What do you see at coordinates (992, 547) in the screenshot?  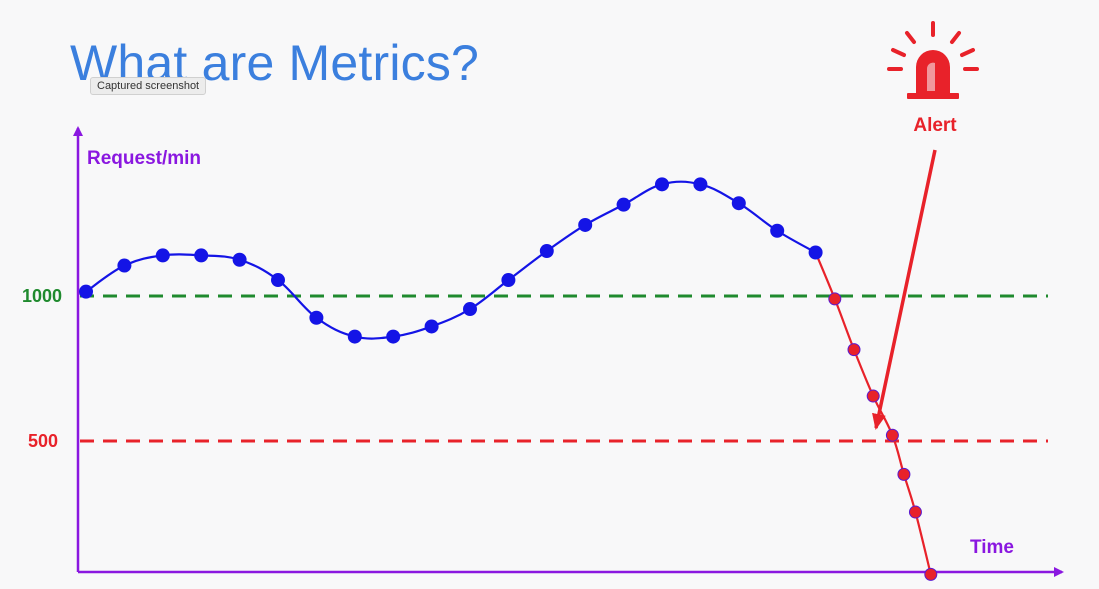 I see `x-axis-label: Time` at bounding box center [992, 547].